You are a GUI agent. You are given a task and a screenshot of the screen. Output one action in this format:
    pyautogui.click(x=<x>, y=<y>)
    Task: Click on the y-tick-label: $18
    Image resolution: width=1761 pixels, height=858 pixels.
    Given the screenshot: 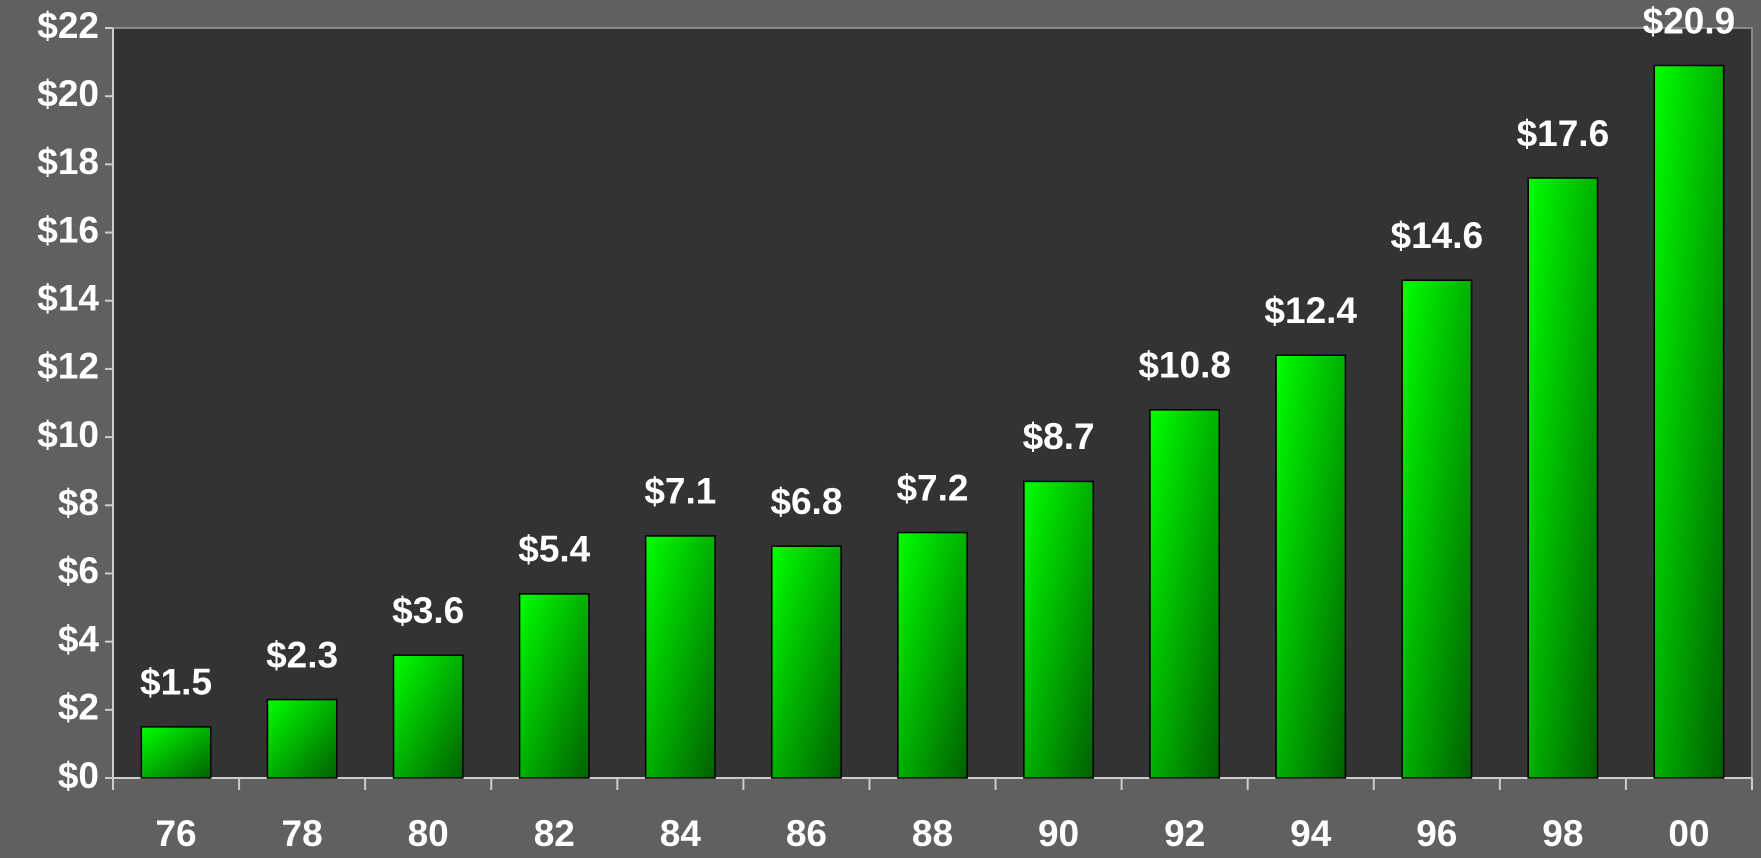 What is the action you would take?
    pyautogui.click(x=68, y=161)
    